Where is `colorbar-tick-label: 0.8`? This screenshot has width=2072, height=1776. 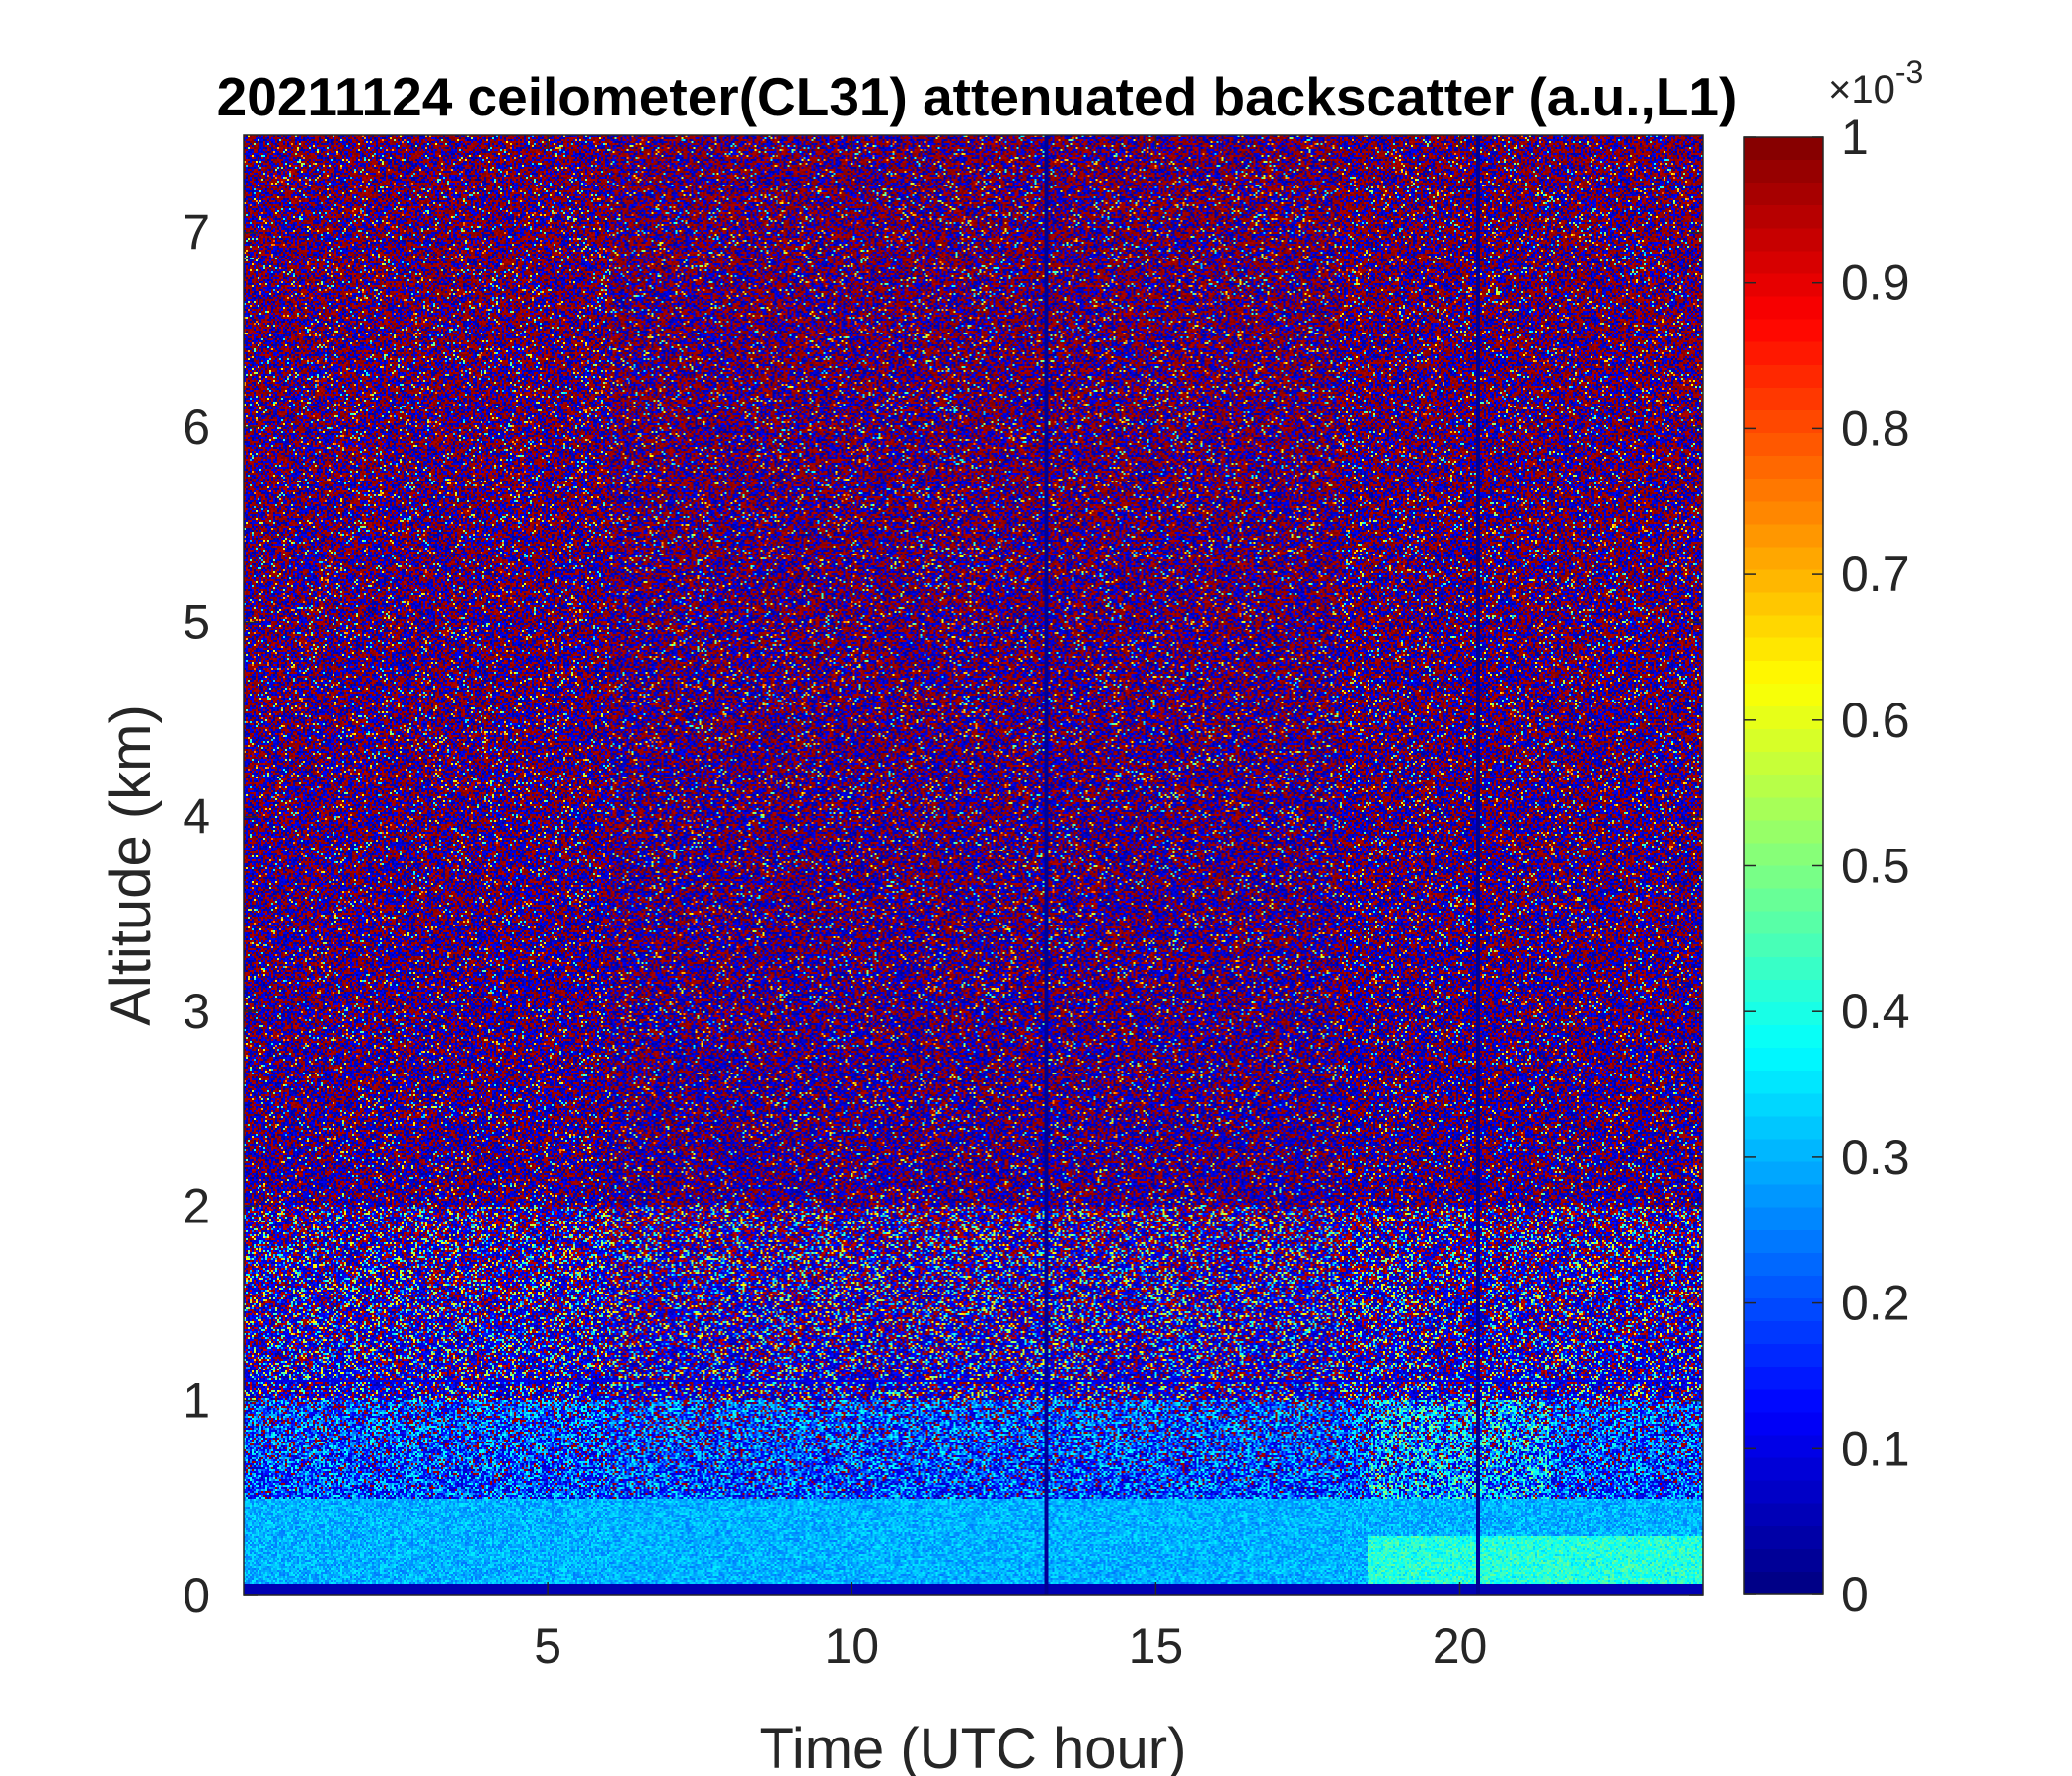
colorbar-tick-label: 0.8 is located at coordinates (1876, 429).